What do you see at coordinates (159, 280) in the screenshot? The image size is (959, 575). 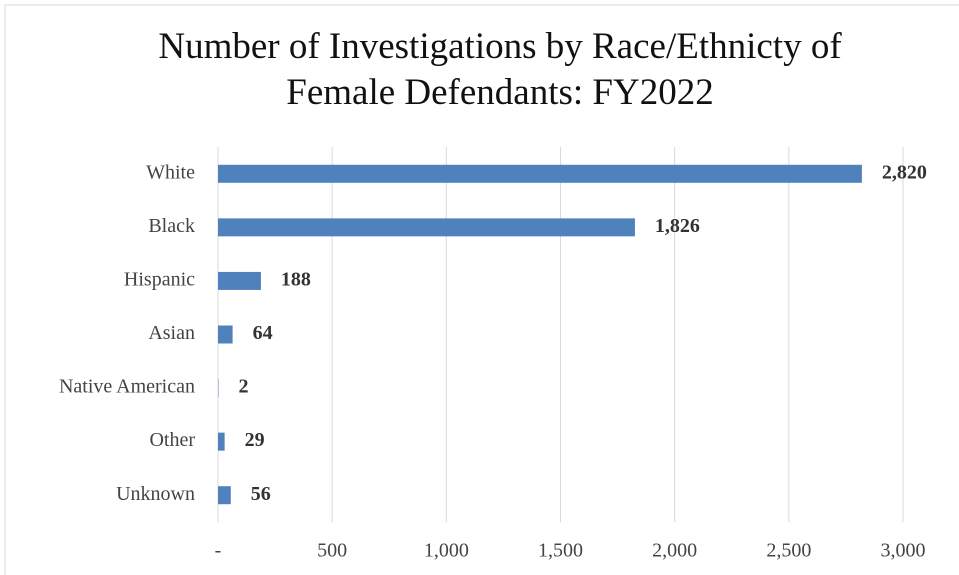 I see `y-tick-label: Hispanic` at bounding box center [159, 280].